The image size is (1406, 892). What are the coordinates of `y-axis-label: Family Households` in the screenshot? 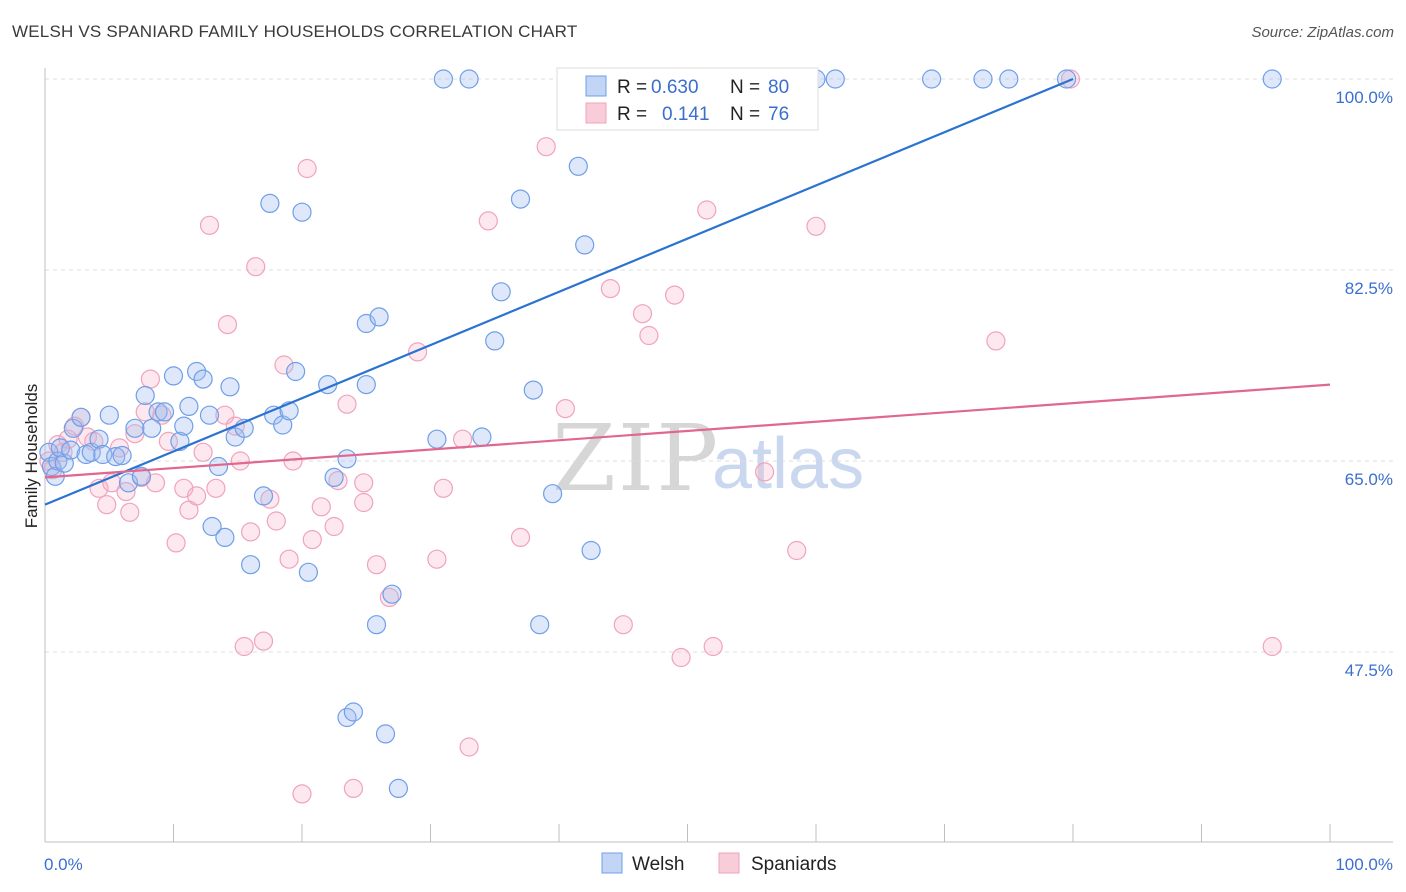 It's located at (31, 456).